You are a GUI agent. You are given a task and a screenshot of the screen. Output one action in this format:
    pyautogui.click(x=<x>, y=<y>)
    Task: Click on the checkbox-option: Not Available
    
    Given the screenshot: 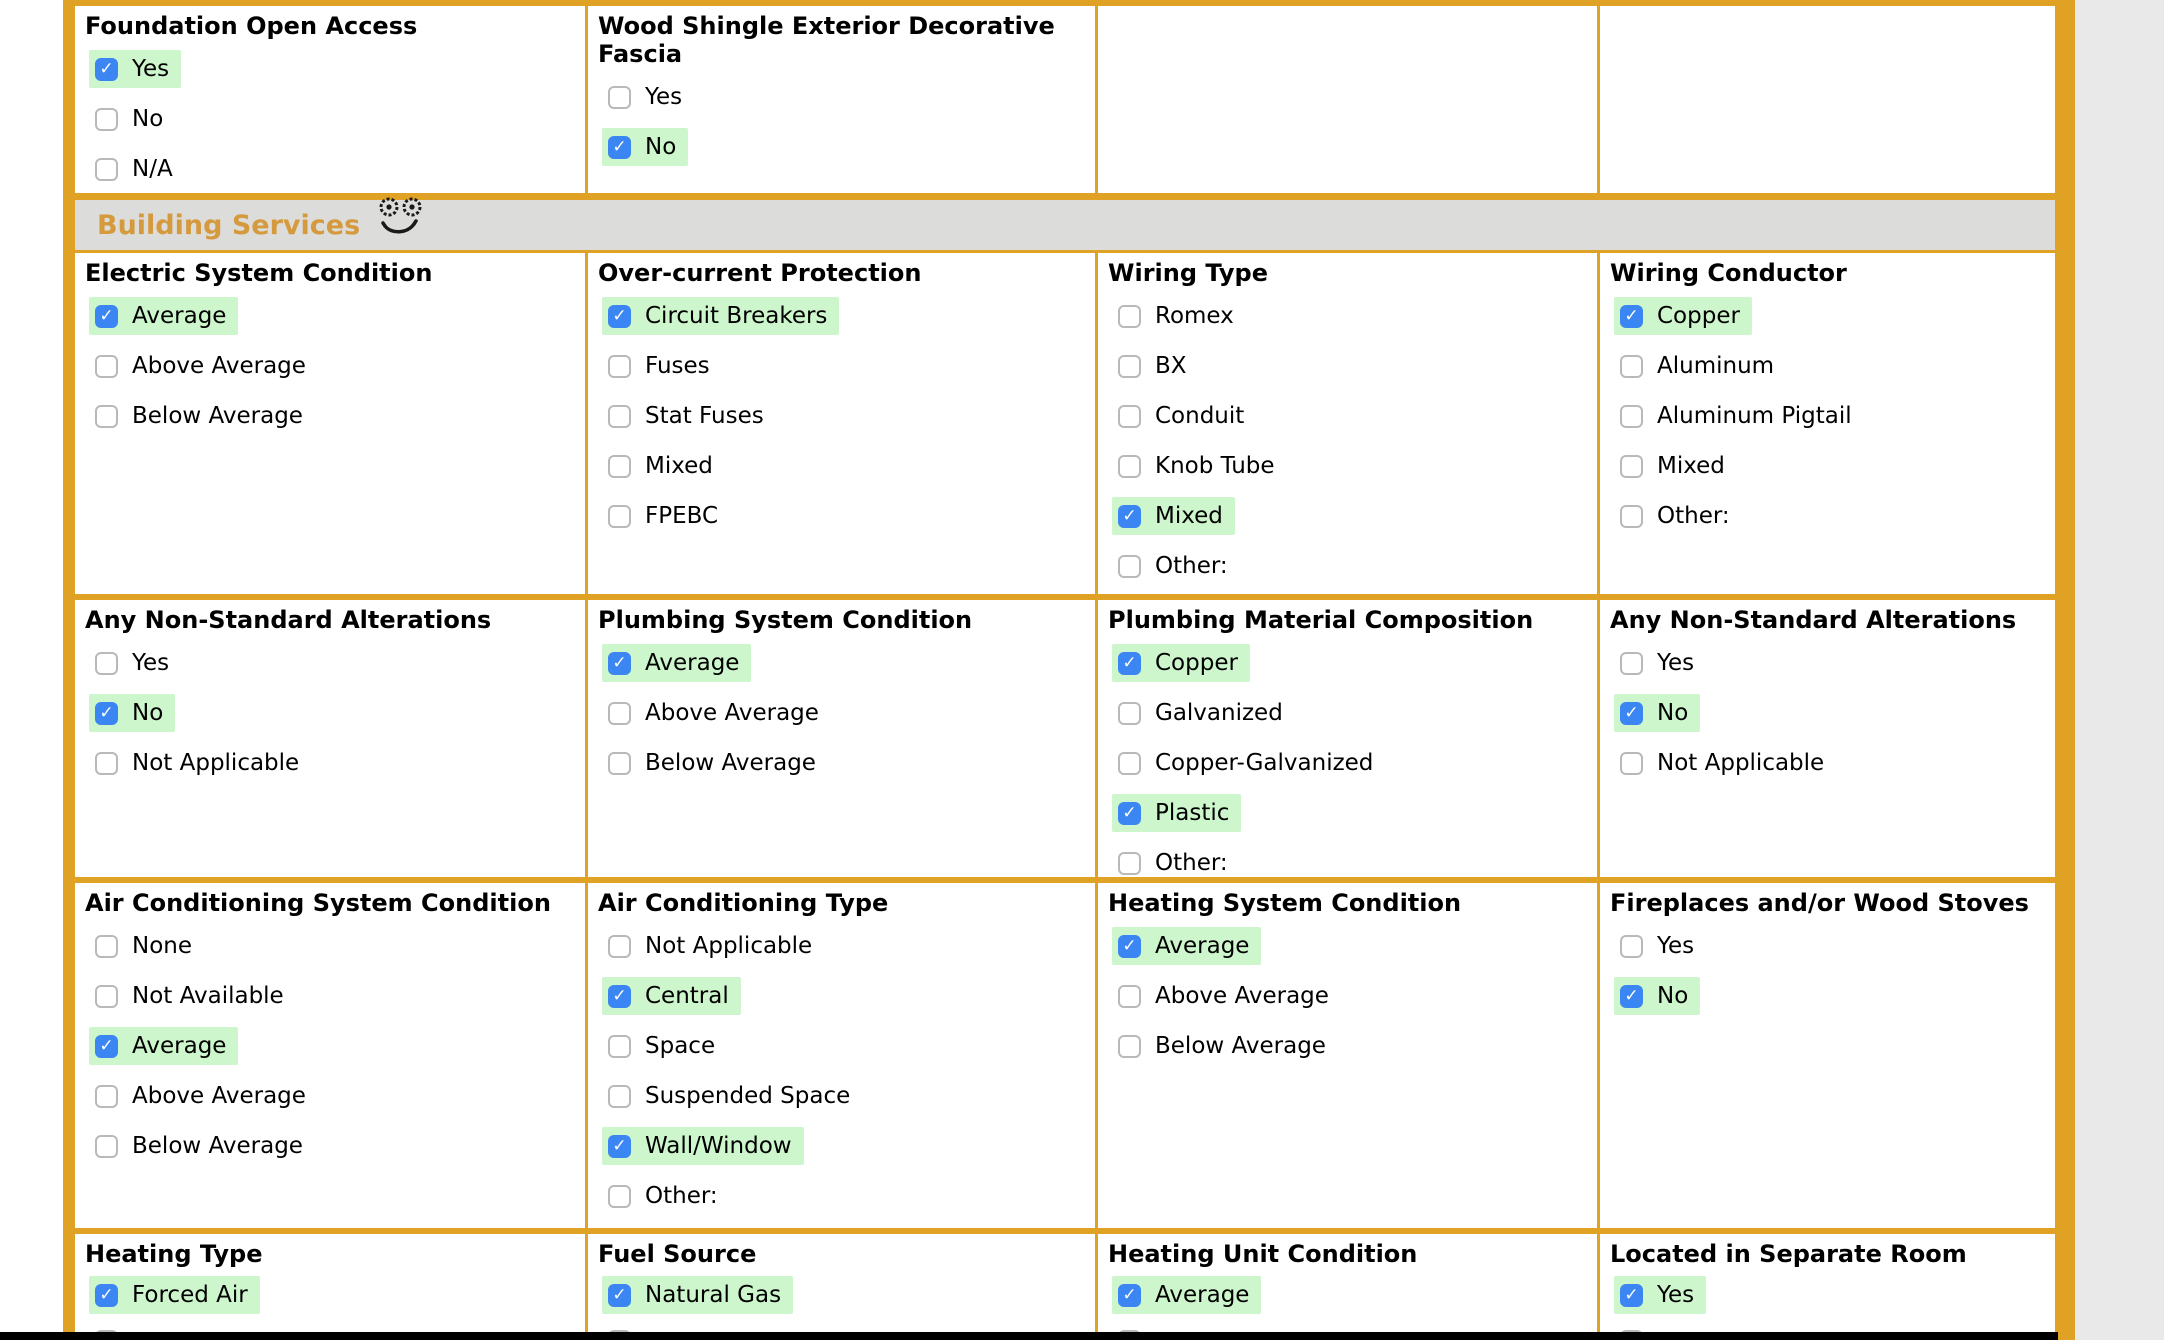 What is the action you would take?
    pyautogui.click(x=333, y=996)
    